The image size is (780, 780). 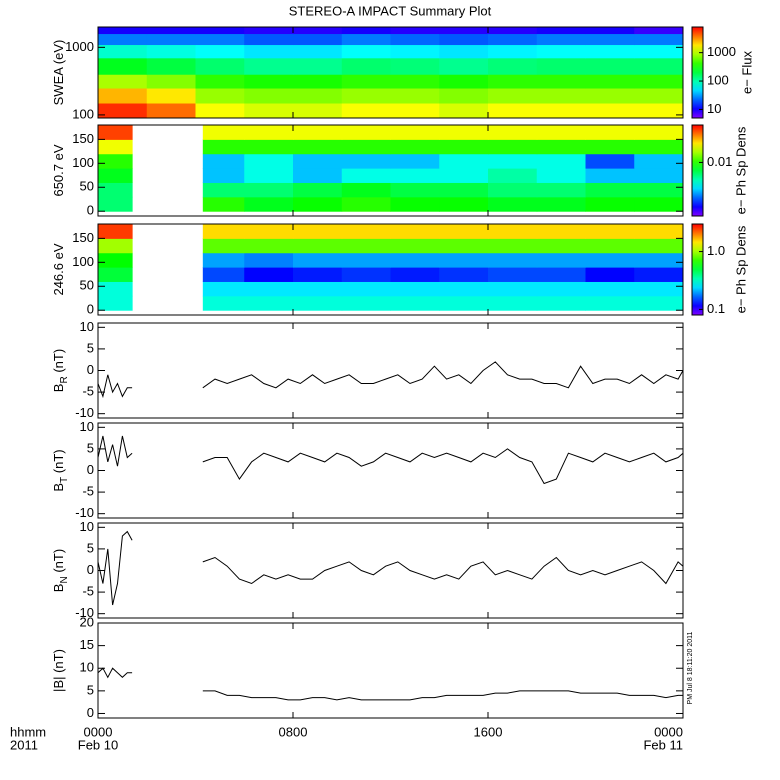 I want to click on y-tick-label: -5, so click(x=88, y=491).